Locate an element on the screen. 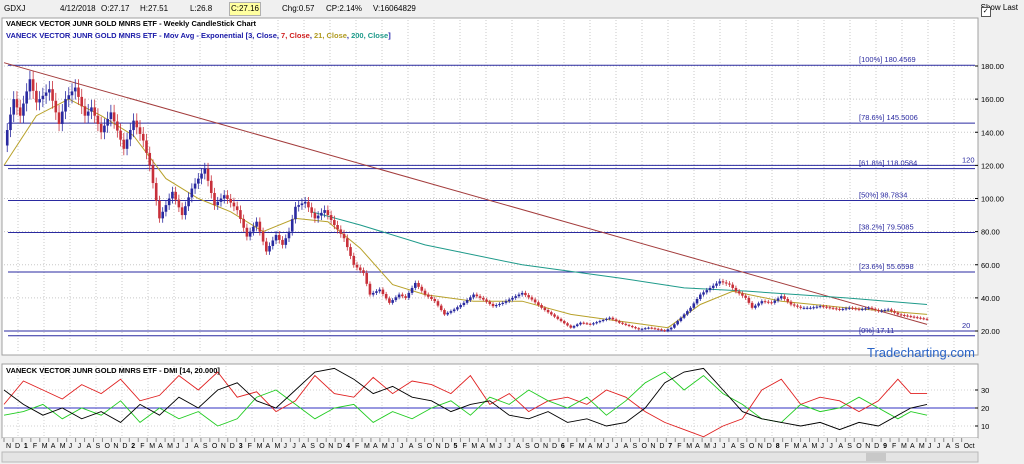 This screenshot has height=464, width=1024. scrollbar-thumb is located at coordinates (876, 457).